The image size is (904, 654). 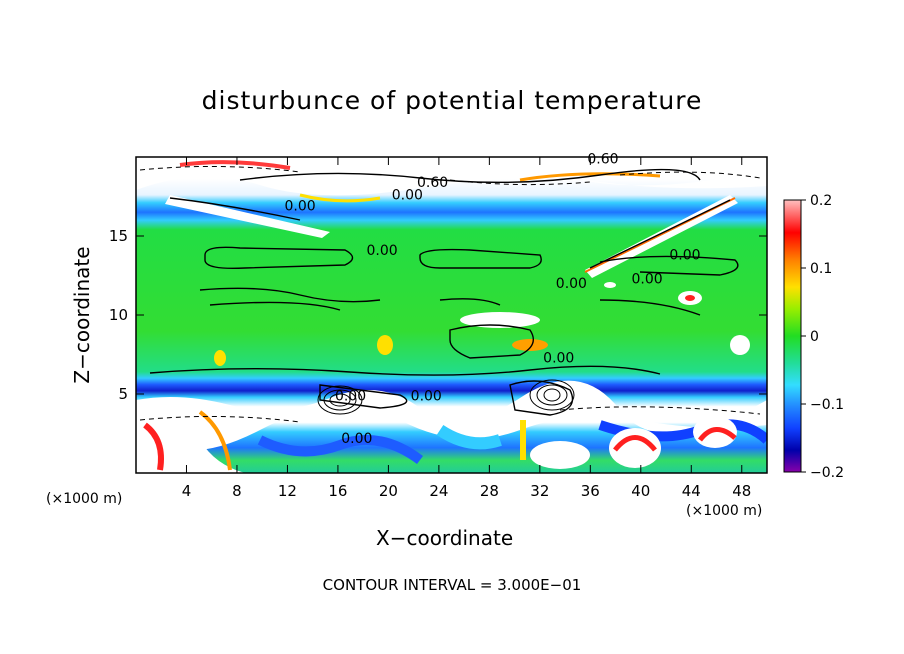 What do you see at coordinates (445, 538) in the screenshot?
I see `x-axis-label: X−coordinate` at bounding box center [445, 538].